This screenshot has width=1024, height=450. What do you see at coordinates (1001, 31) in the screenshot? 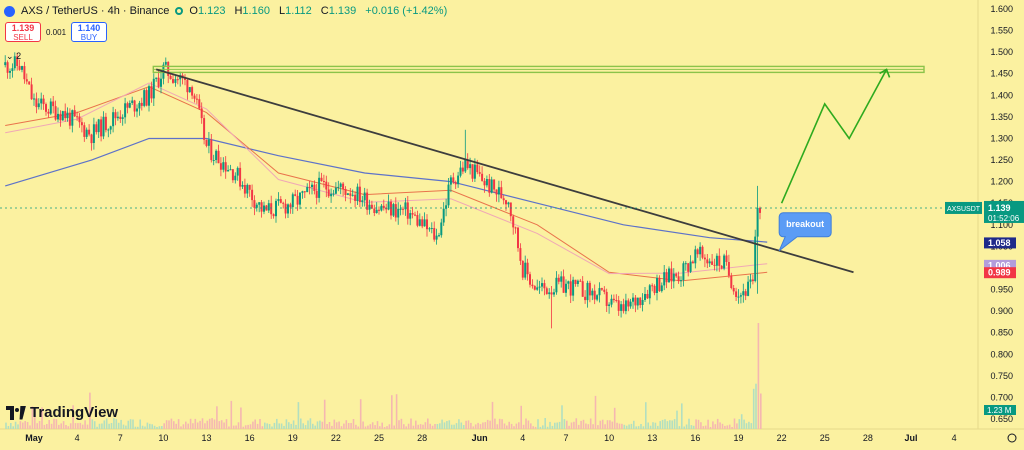
I see `y-tick-label: 1.550` at bounding box center [1001, 31].